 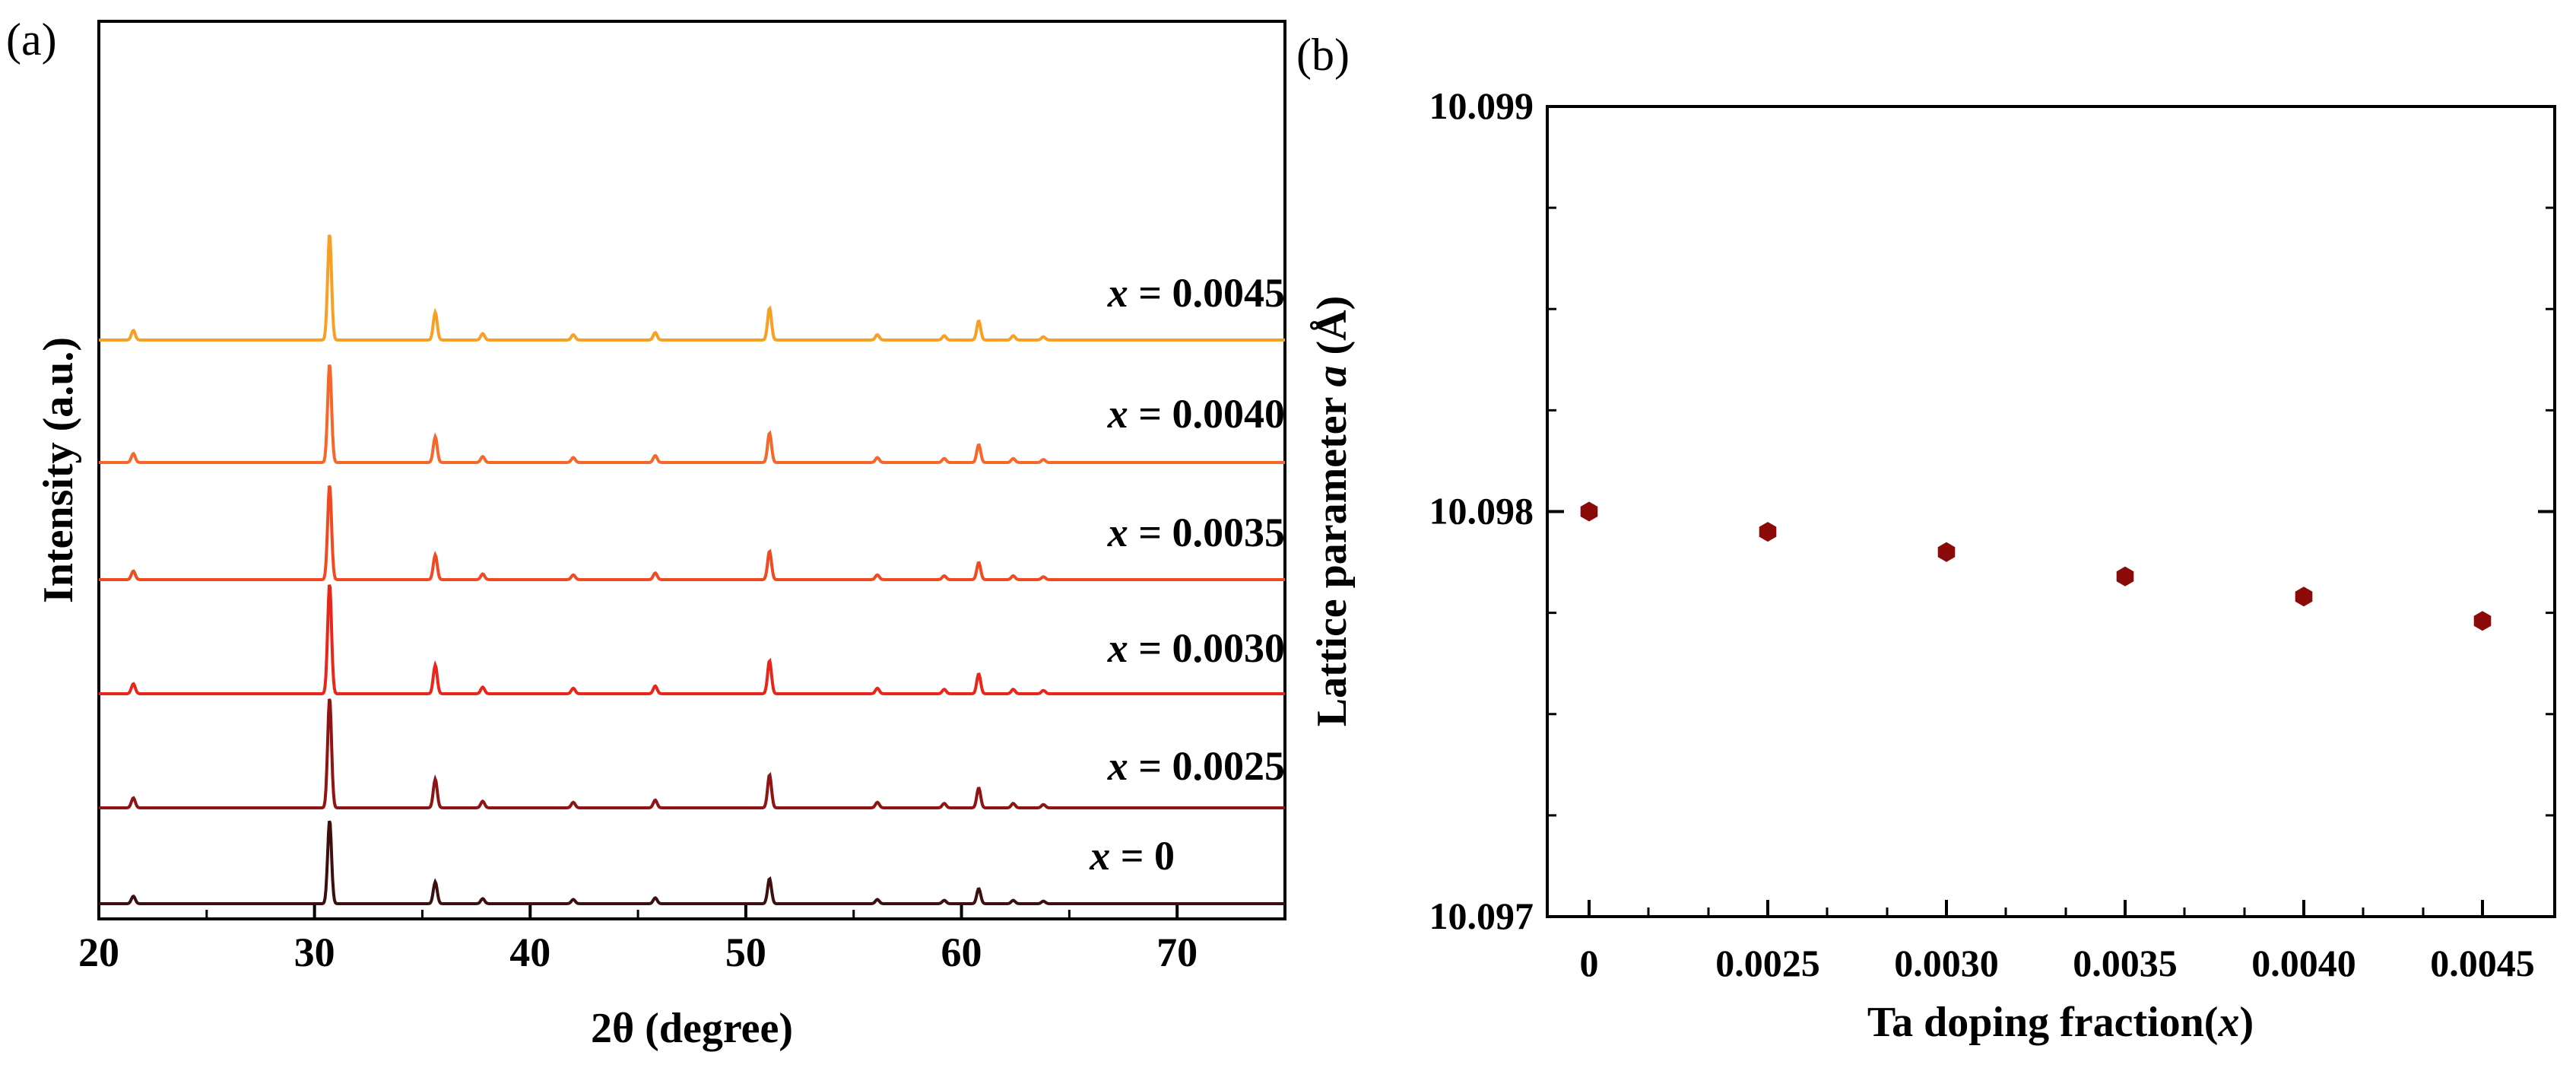 I want to click on x-tick-label: 0.0030, so click(x=1946, y=963).